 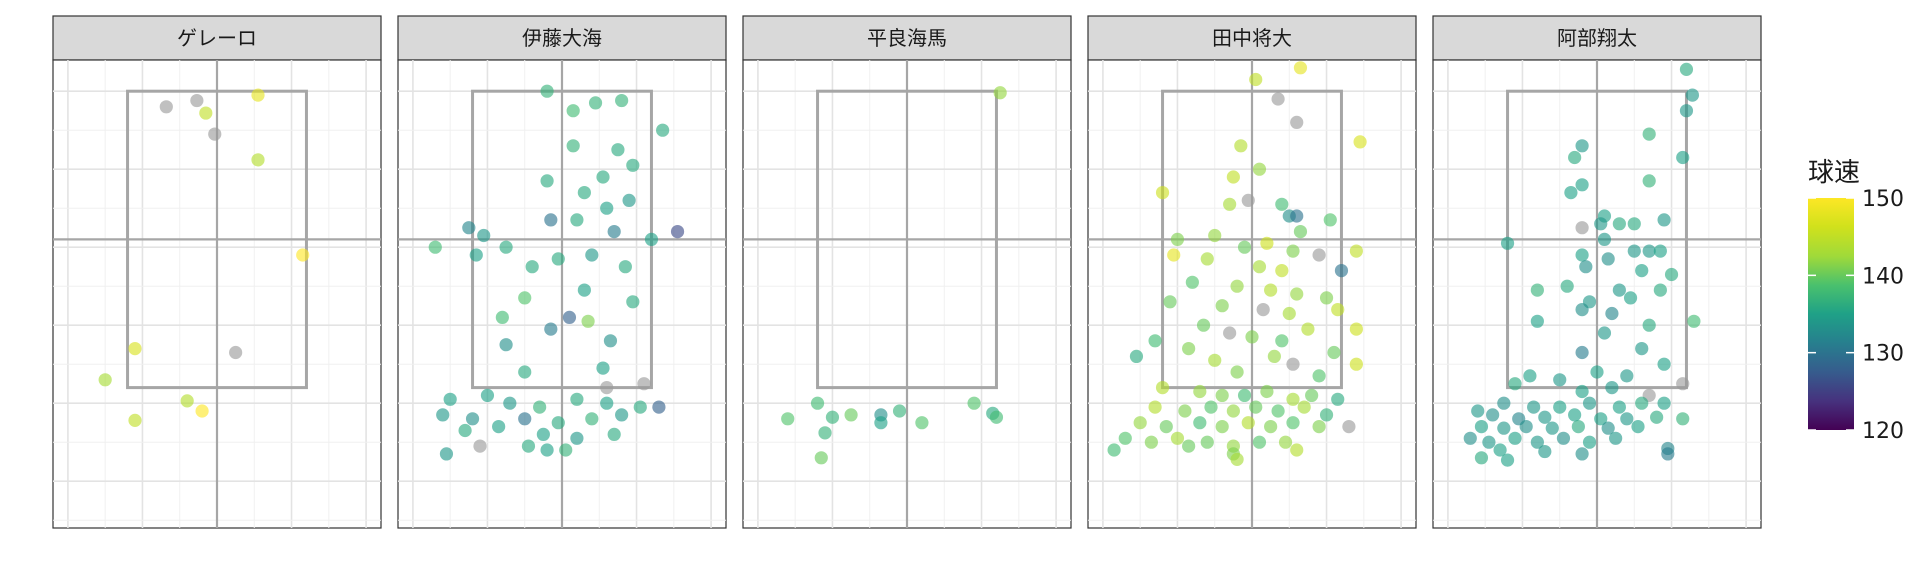 I want to click on facet-title: 平良海馬, so click(x=907, y=38).